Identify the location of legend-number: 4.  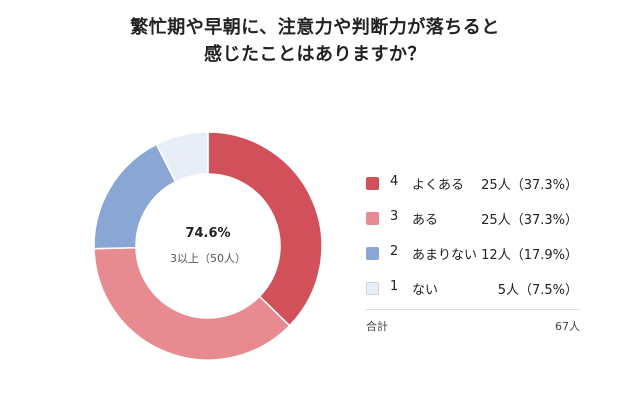
(394, 181).